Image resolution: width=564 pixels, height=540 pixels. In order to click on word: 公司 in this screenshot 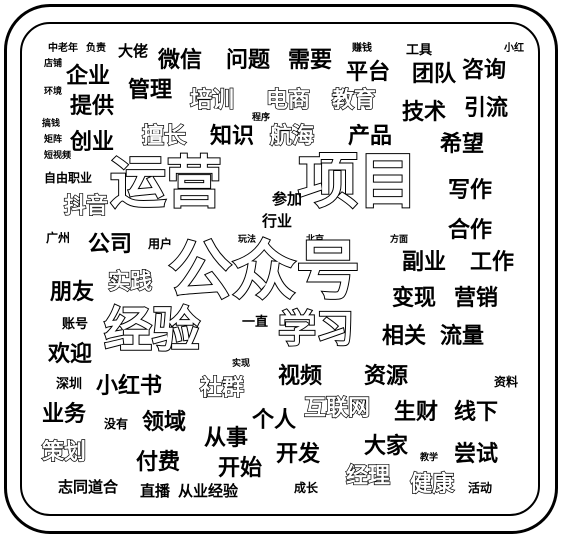, I will do `click(110, 244)`.